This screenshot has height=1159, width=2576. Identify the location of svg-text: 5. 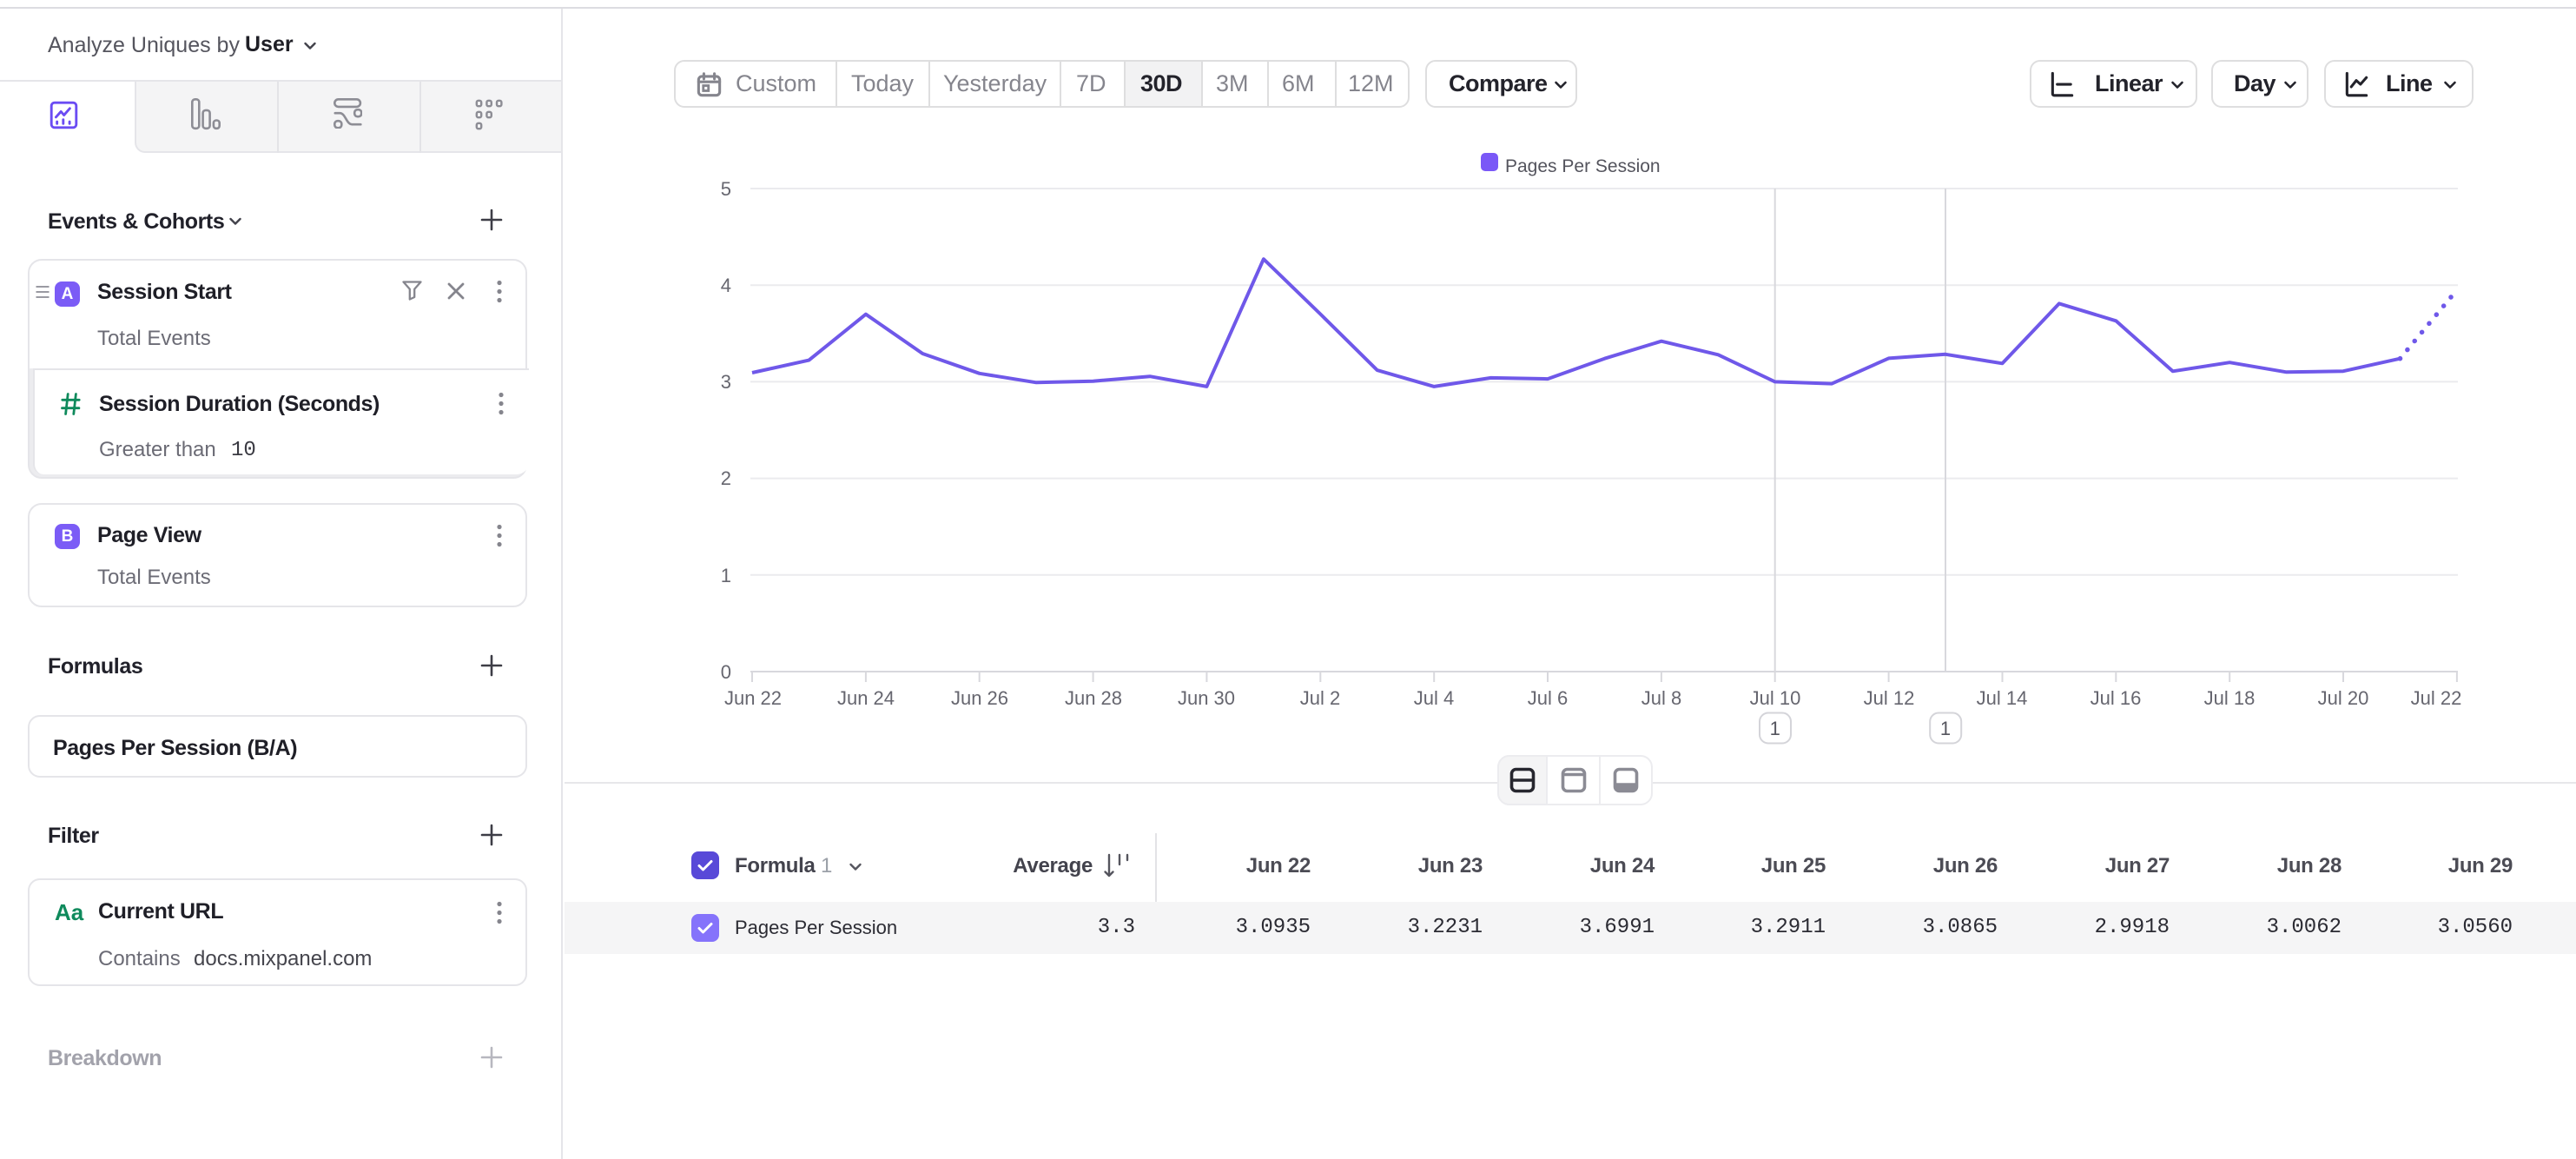
(726, 189).